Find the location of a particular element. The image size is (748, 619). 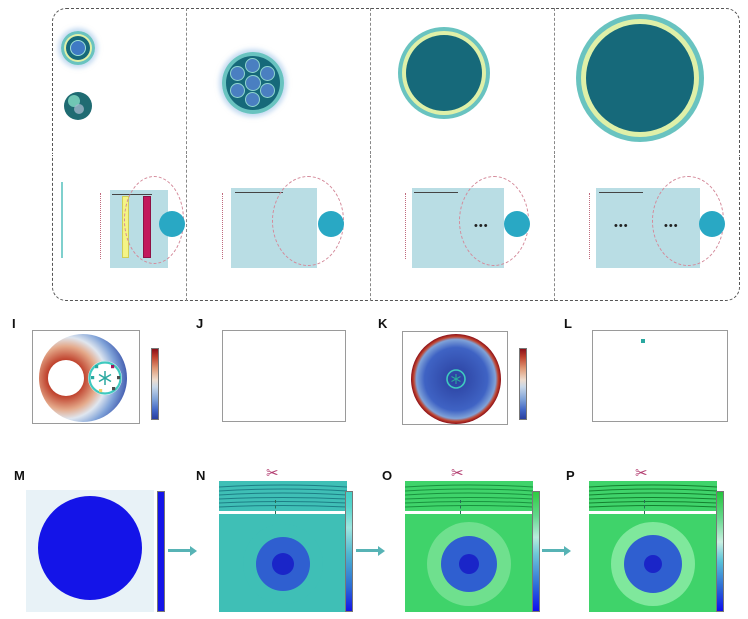

transition-arrow-body-n-o is located at coordinates (367, 550).